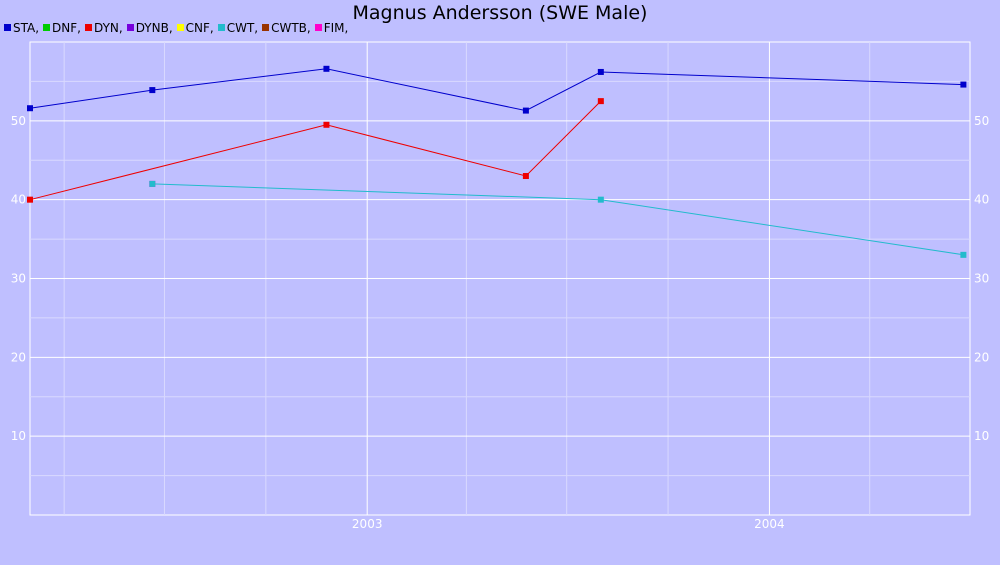 Image resolution: width=1000 pixels, height=565 pixels. Describe the element at coordinates (108, 28) in the screenshot. I see `legend-label-dyn: DYN,` at that location.